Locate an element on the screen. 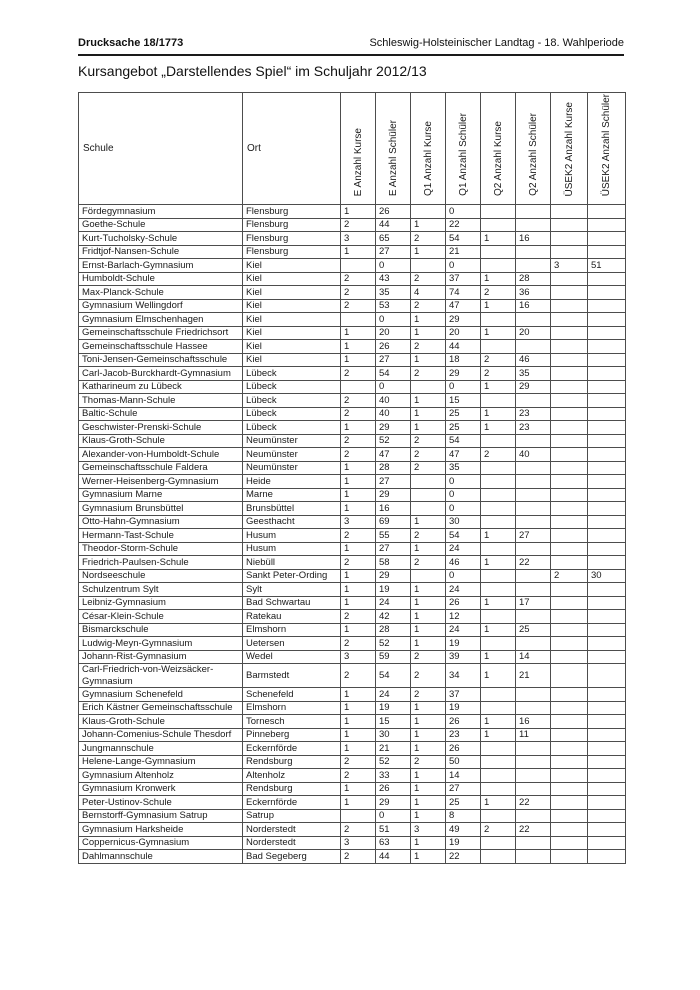 The image size is (700, 990). school-cell: Carl-Friedrich-von-Weizsäcker-Gymnasium is located at coordinates (160, 675).